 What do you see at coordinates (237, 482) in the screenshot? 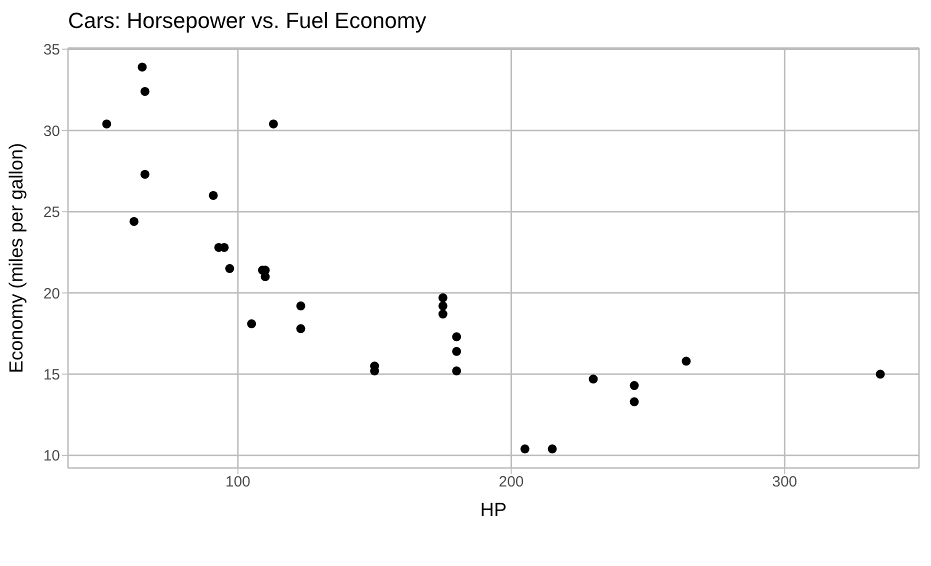
I see `x-tick-label: 100` at bounding box center [237, 482].